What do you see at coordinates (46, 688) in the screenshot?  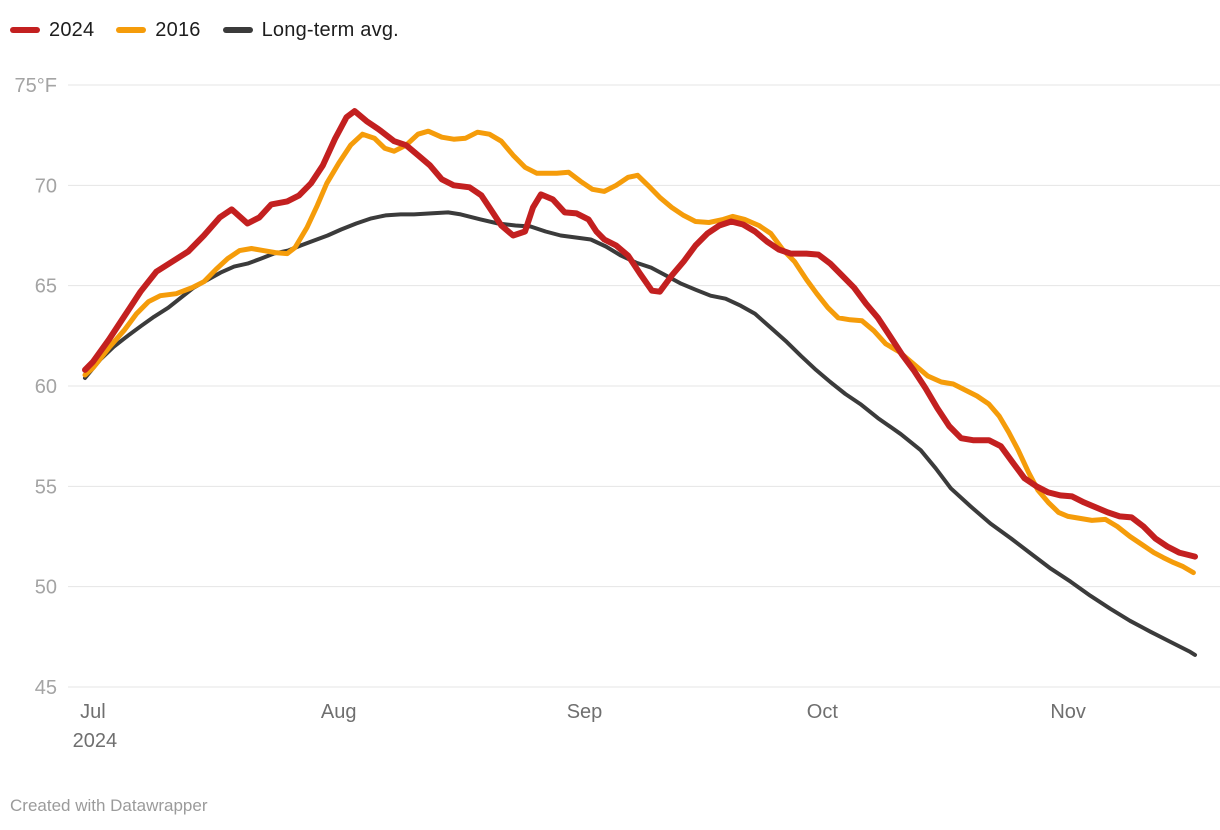 I see `y-axis-tick-label: 45` at bounding box center [46, 688].